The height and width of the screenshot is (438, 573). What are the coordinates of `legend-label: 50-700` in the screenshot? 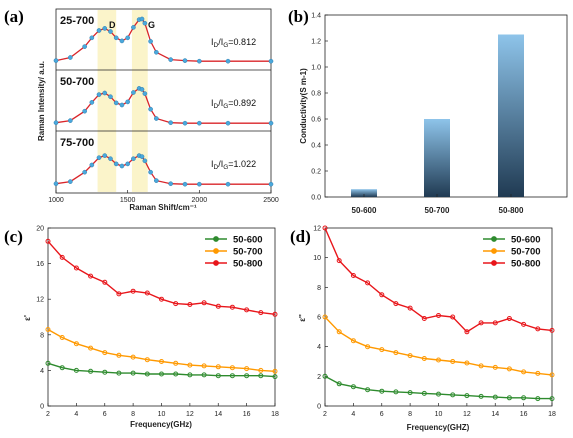 It's located at (526, 252).